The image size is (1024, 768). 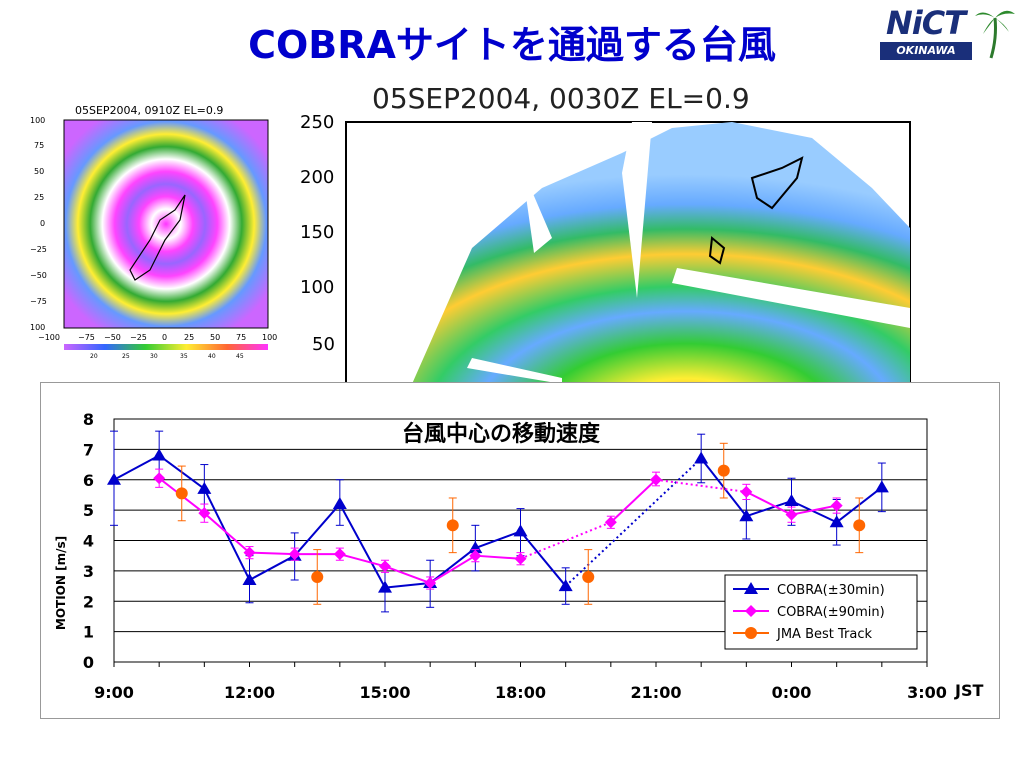 What do you see at coordinates (240, 356) in the screenshot?
I see `svg-text: 45` at bounding box center [240, 356].